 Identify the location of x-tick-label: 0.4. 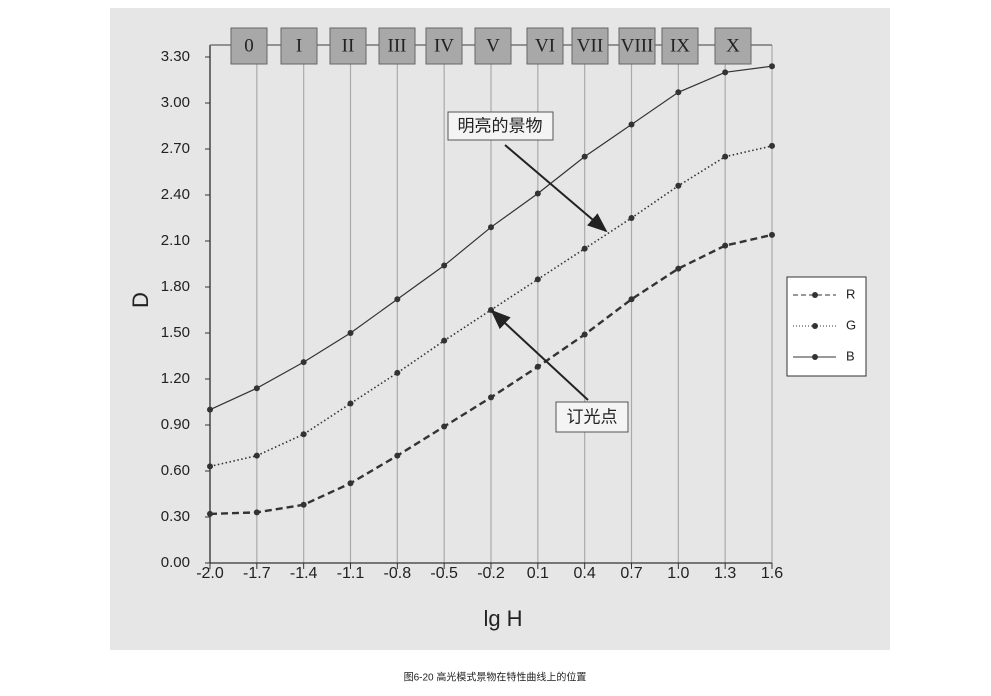
(585, 573).